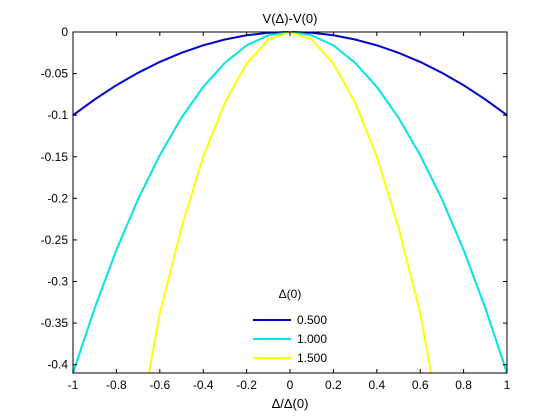 Image resolution: width=560 pixels, height=420 pixels. Describe the element at coordinates (463, 385) in the screenshot. I see `x-tick-label: 0.8` at that location.